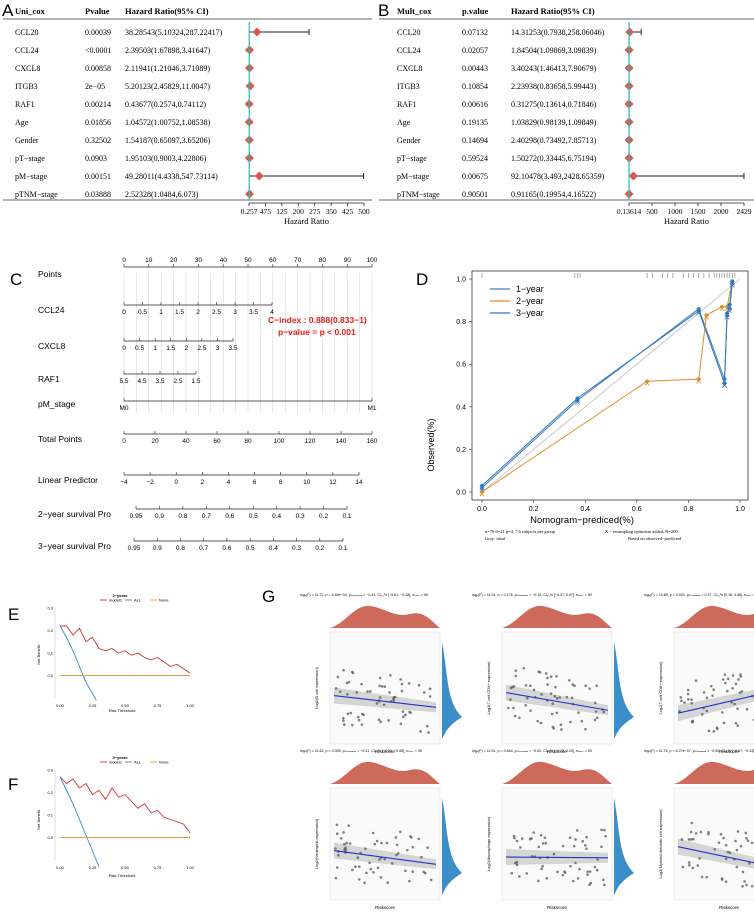 Image resolution: width=754 pixels, height=912 pixels. I want to click on dca-x-tick-label: 0.75, so click(158, 867).